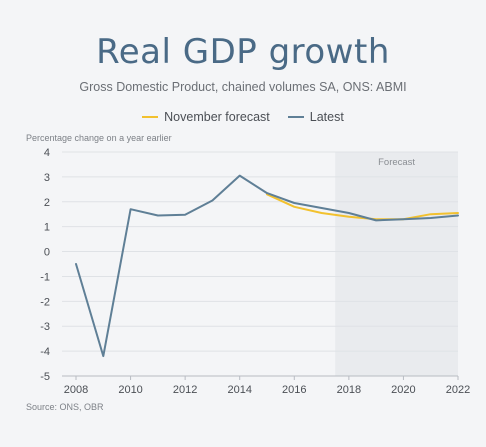 The width and height of the screenshot is (486, 447). I want to click on forecast-region, so click(396, 264).